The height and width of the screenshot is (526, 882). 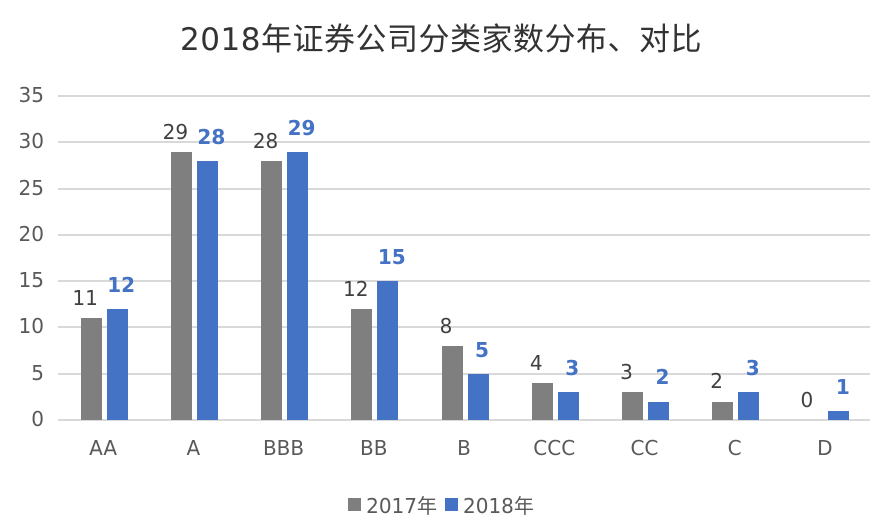 I want to click on data-label: 0, so click(x=807, y=400).